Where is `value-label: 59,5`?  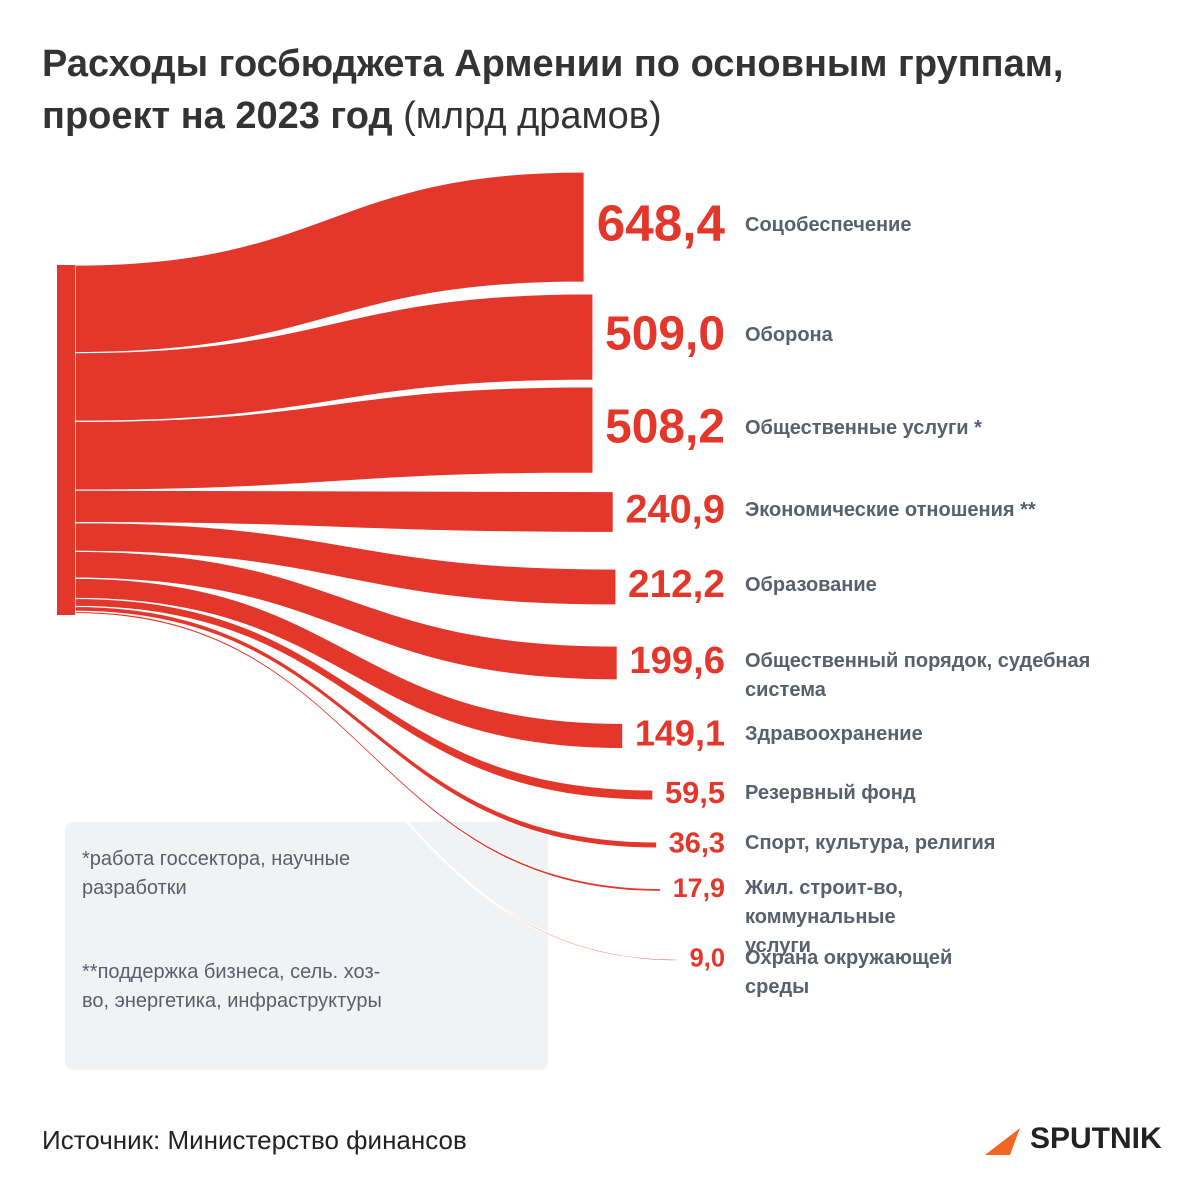 value-label: 59,5 is located at coordinates (695, 792).